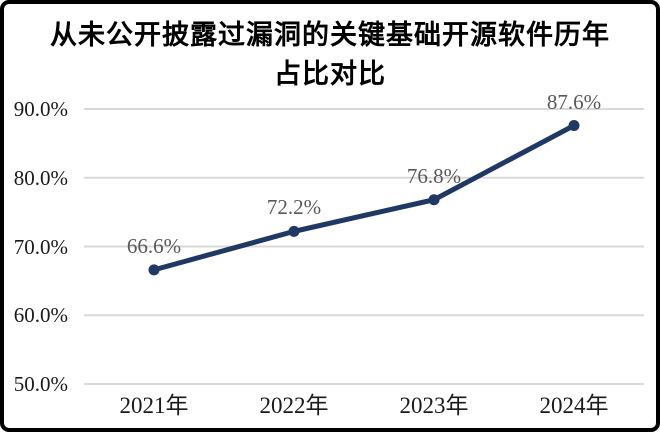 The width and height of the screenshot is (660, 432). Describe the element at coordinates (294, 405) in the screenshot. I see `x-axis-label: 2022年` at that location.